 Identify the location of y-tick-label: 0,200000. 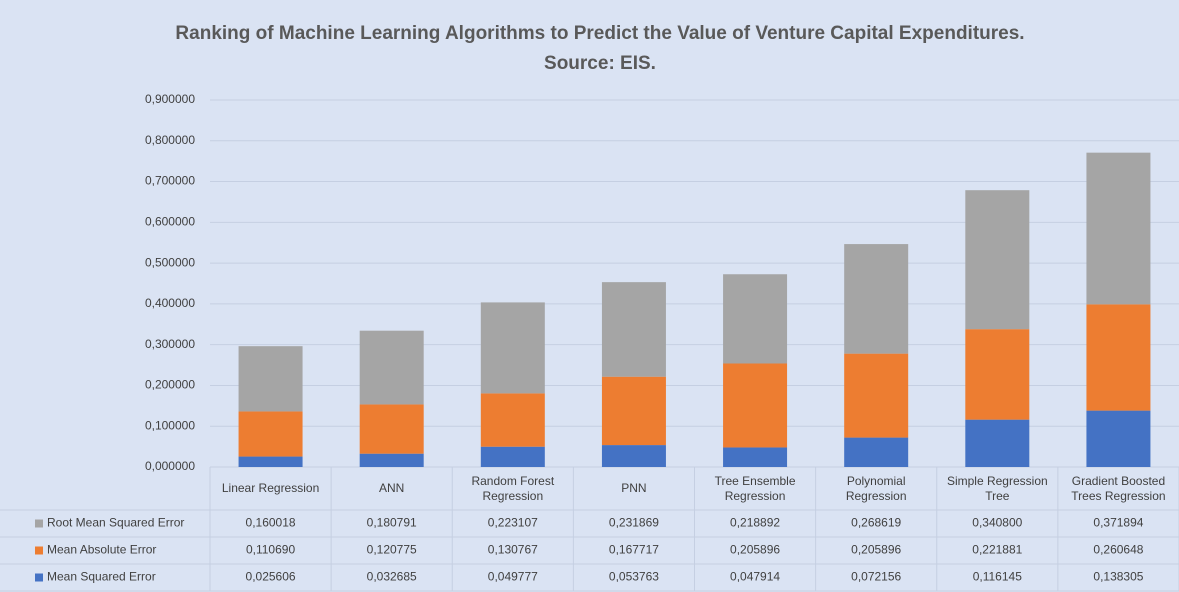
(170, 385).